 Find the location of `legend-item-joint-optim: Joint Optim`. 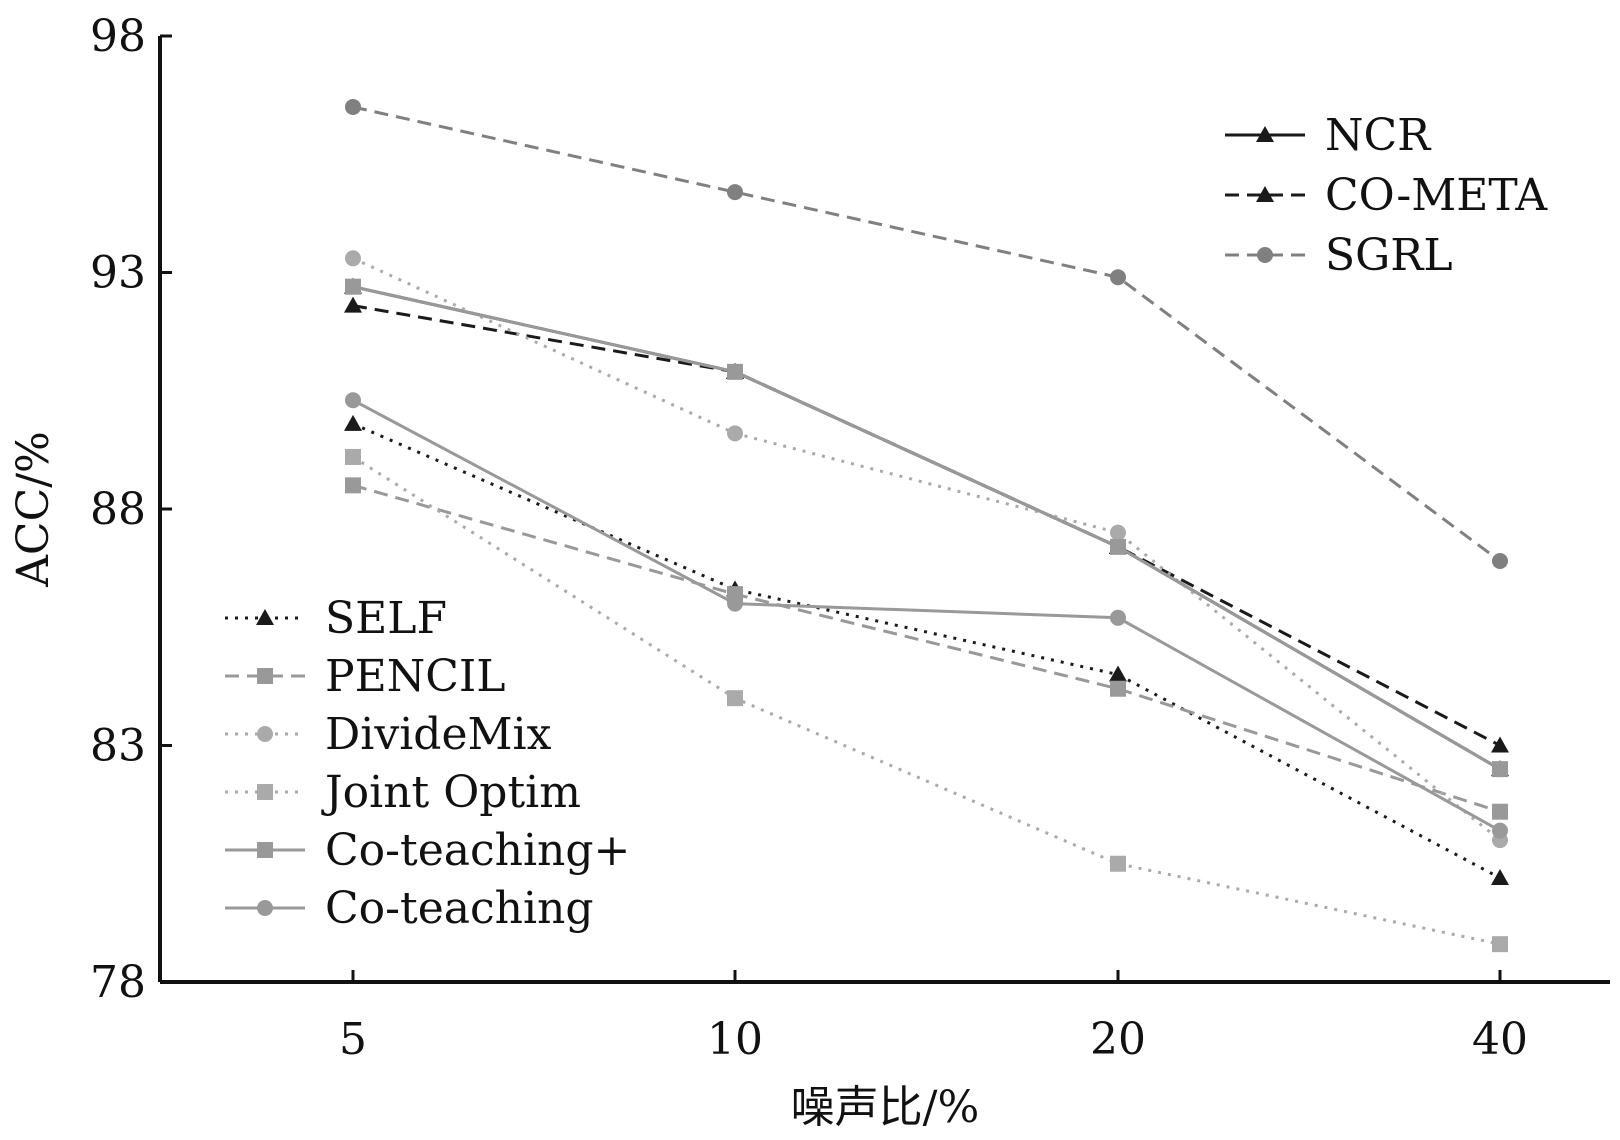

legend-item-joint-optim: Joint Optim is located at coordinates (403, 792).